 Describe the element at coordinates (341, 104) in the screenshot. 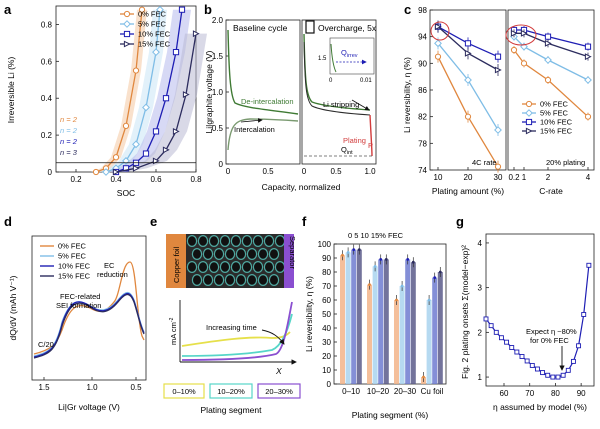

I see `panel-b-stripping-label: Li stripping` at that location.